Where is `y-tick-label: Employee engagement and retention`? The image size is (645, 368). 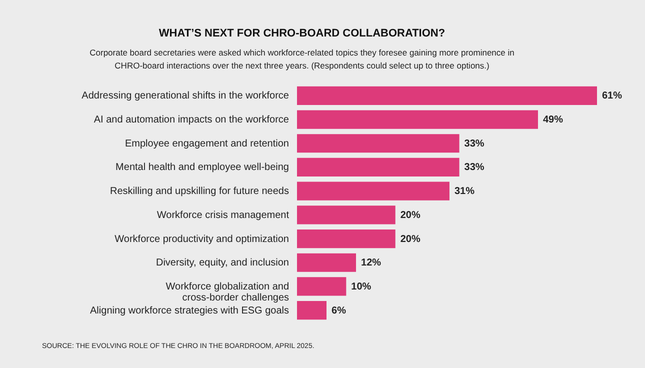 y-tick-label: Employee engagement and retention is located at coordinates (206, 144).